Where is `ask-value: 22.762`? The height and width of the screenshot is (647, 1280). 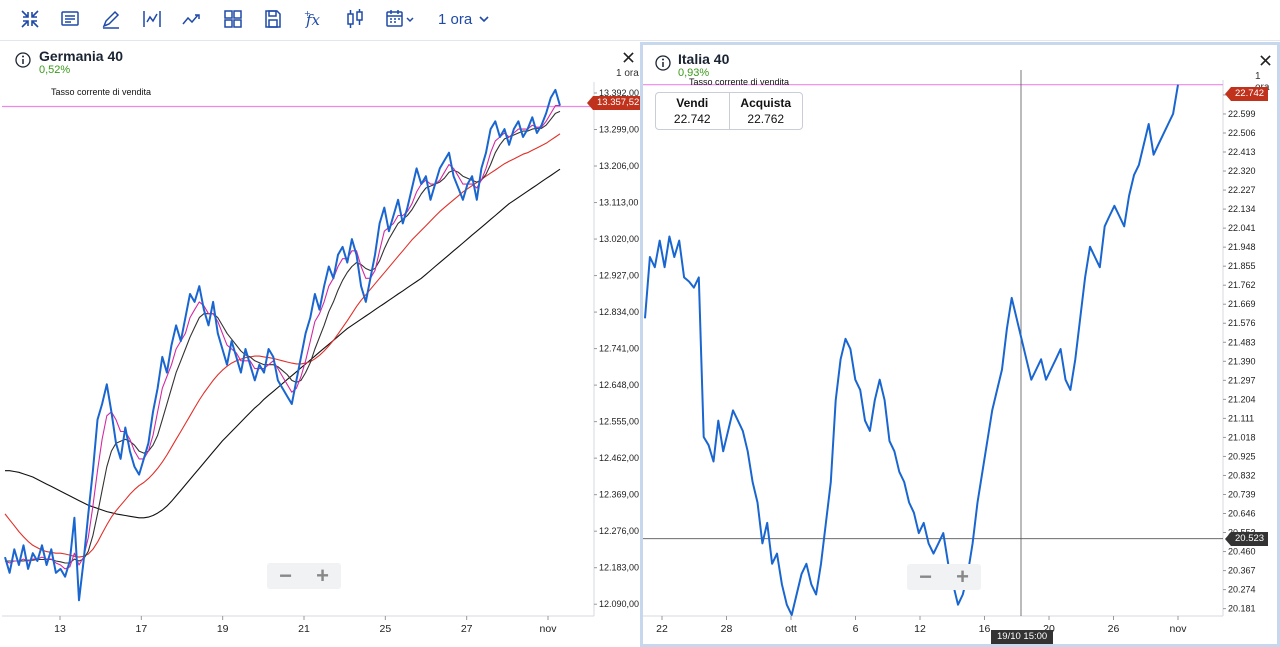
ask-value: 22.762 is located at coordinates (766, 119).